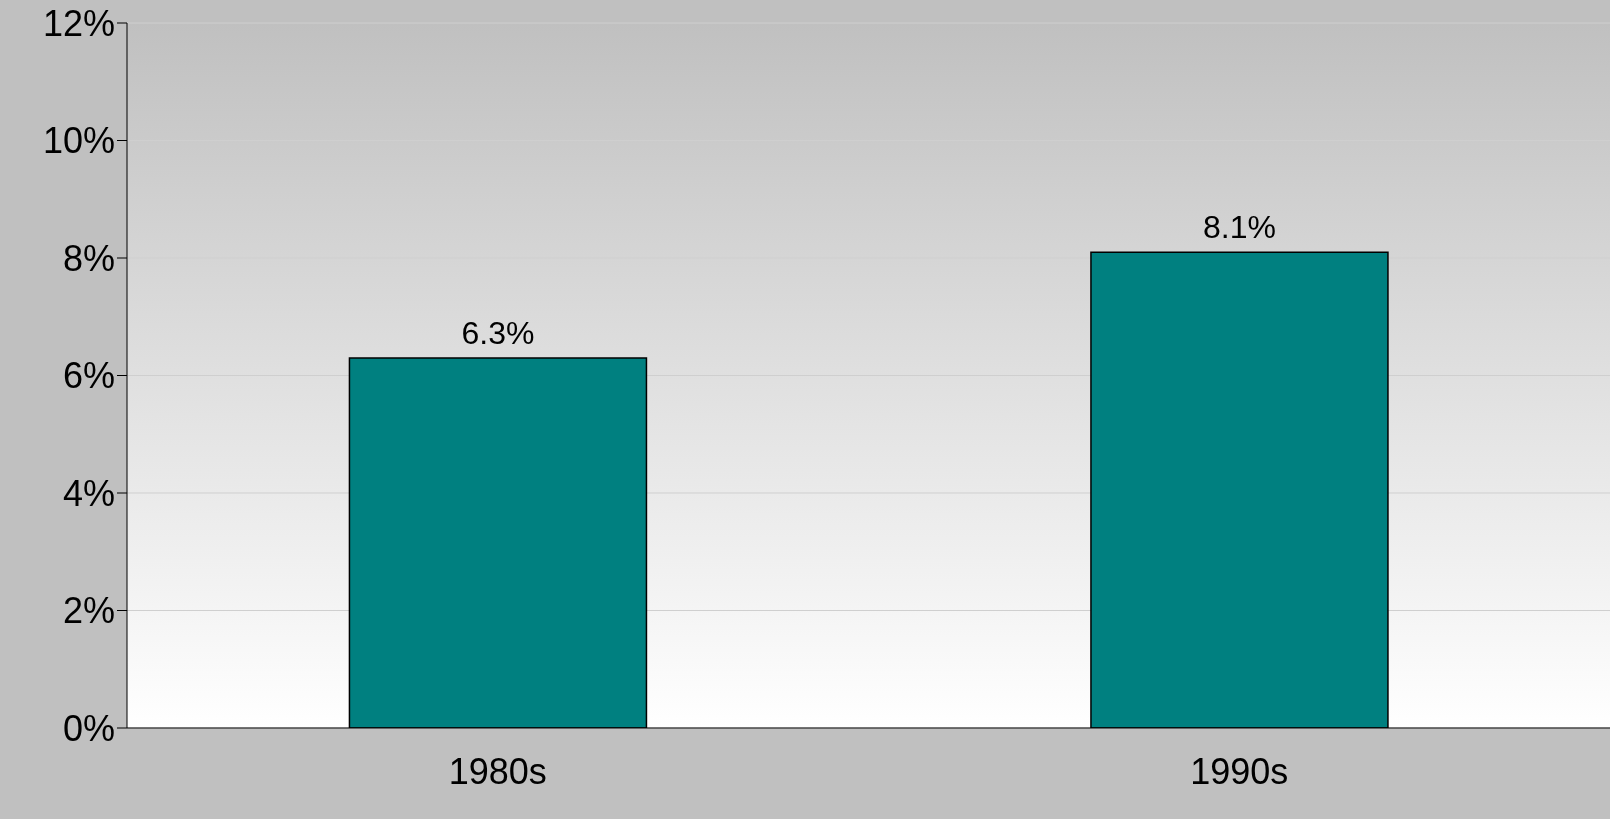 The height and width of the screenshot is (819, 1610). Describe the element at coordinates (1239, 227) in the screenshot. I see `data-label: 8.1%` at that location.